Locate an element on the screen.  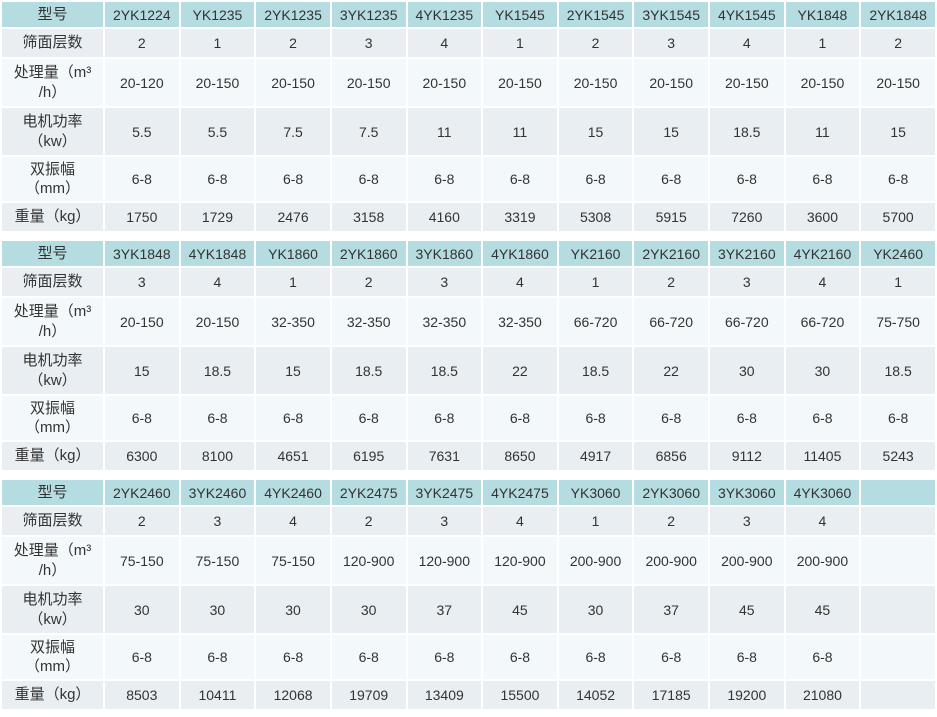
model-name-cell: 2YK3060 is located at coordinates (671, 492).